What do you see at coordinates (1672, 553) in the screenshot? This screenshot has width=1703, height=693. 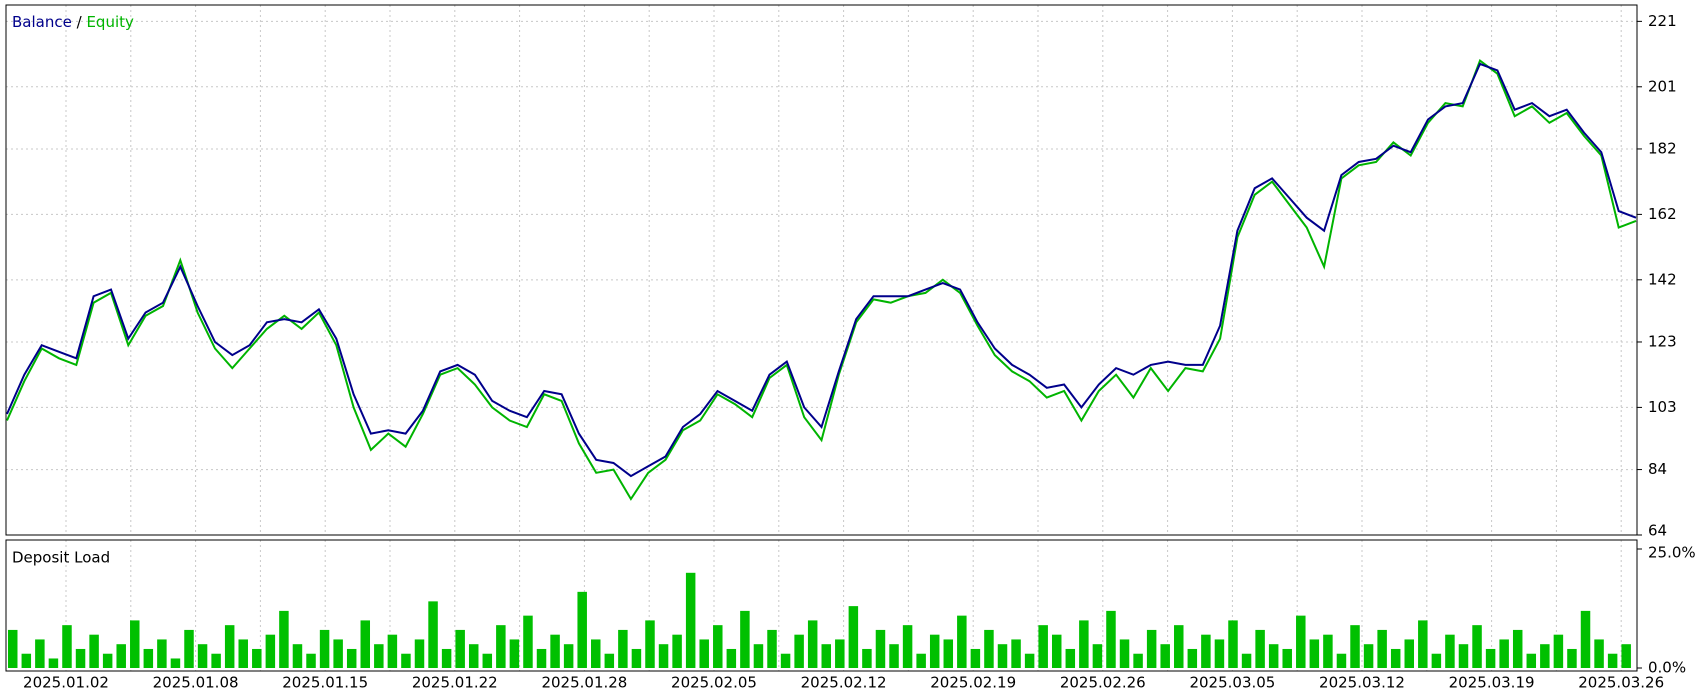 I see `y-tick-label: 25.0%` at bounding box center [1672, 553].